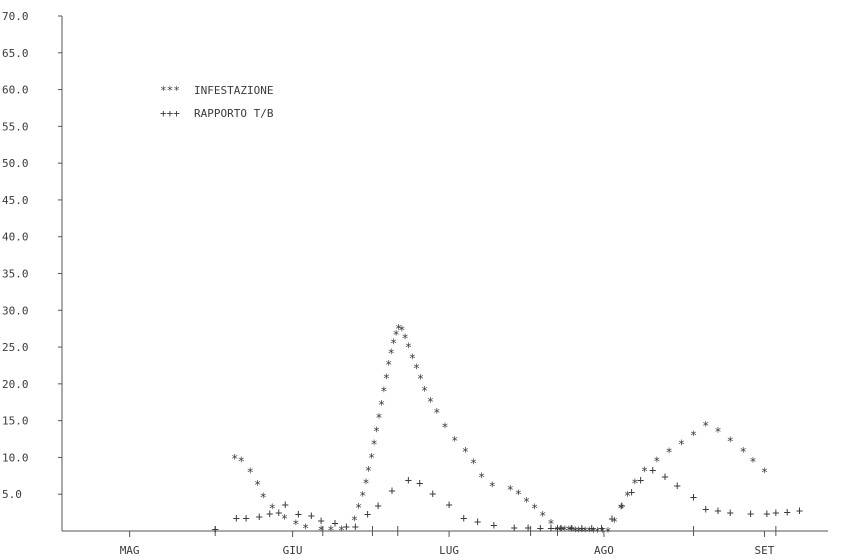 The image size is (845, 560). I want to click on y-tick-label: 10.0, so click(15, 457).